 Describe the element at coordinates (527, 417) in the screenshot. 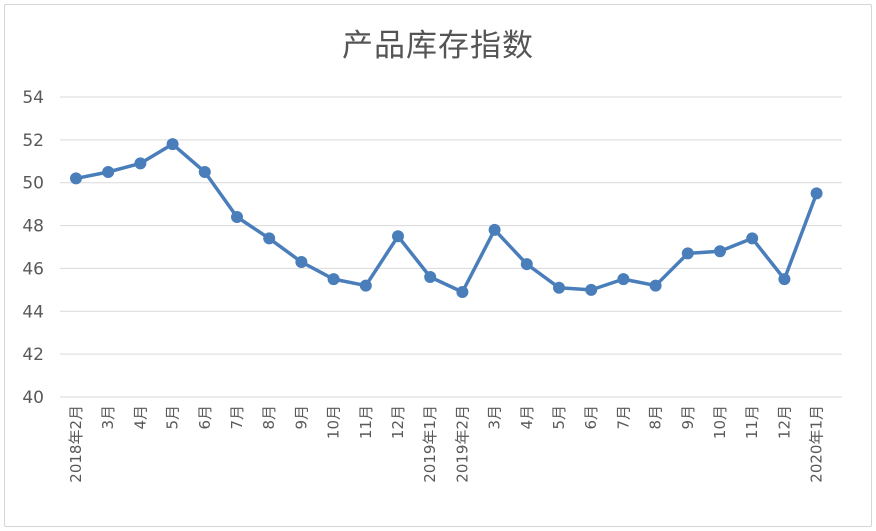

I see `x-tick-label-14: 4月` at that location.